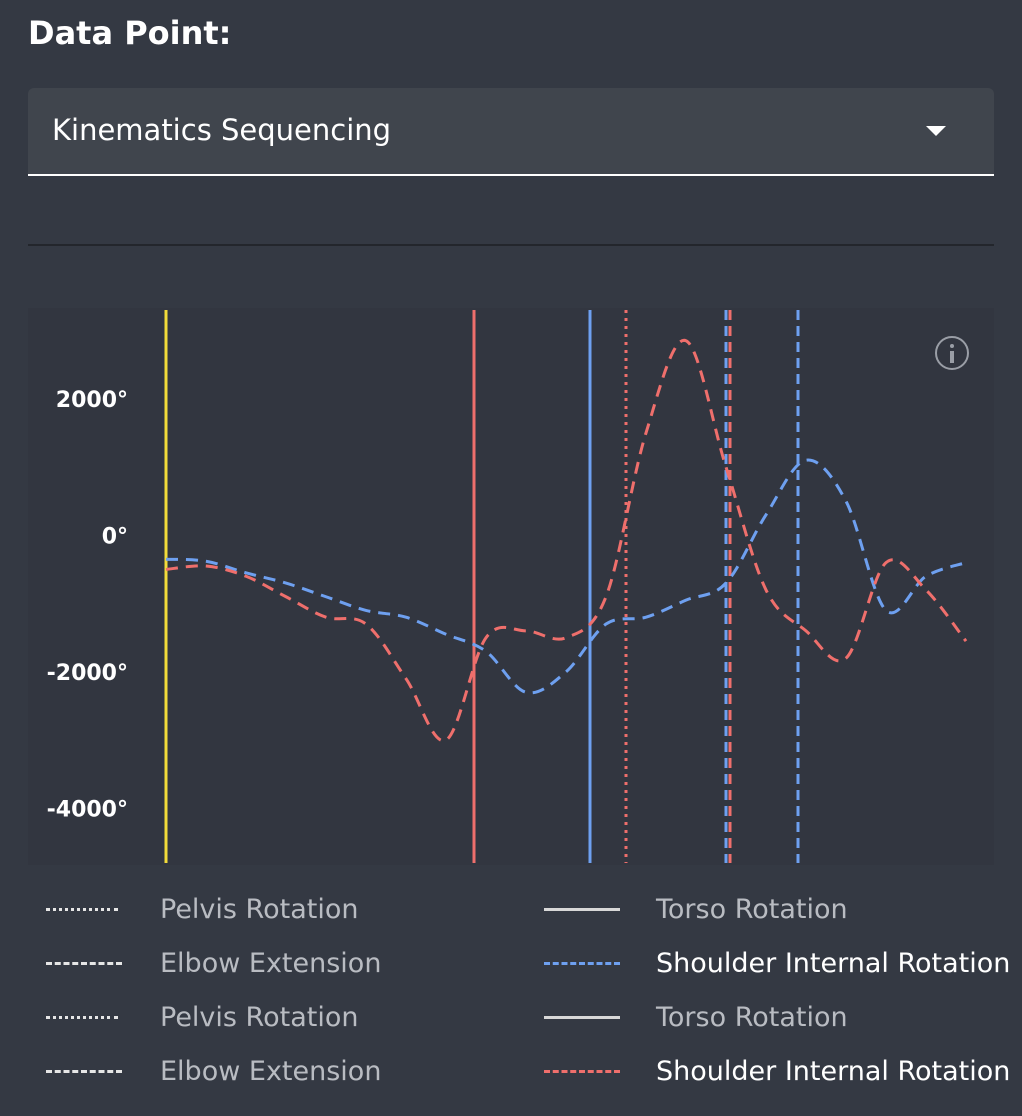  I want to click on select-value: Kinematics Sequencing, so click(222, 130).